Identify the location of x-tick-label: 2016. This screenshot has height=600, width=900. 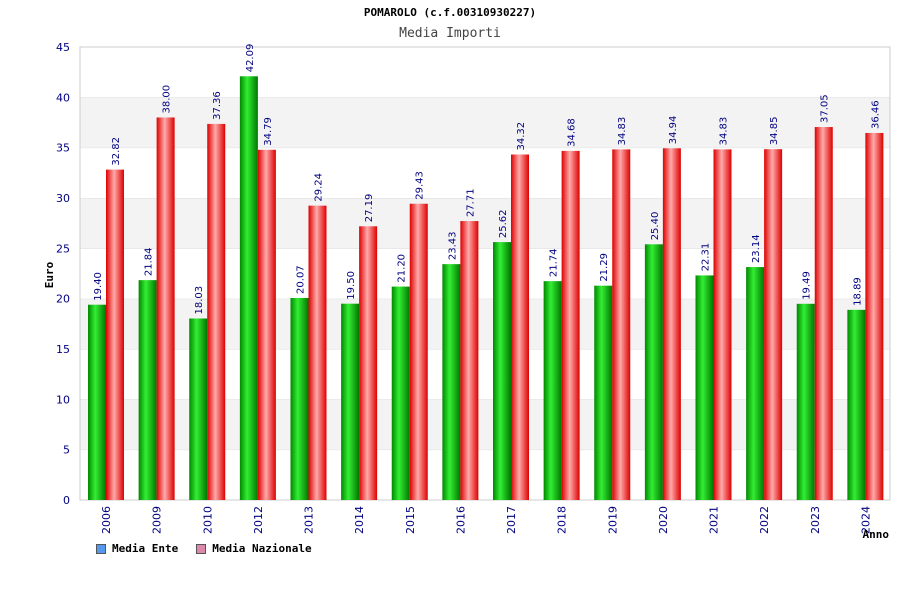
(460, 520).